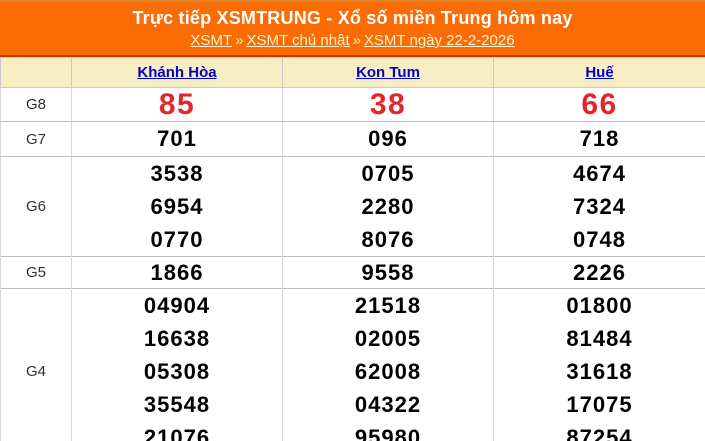 The height and width of the screenshot is (441, 705). I want to click on result-value: 85, so click(177, 104).